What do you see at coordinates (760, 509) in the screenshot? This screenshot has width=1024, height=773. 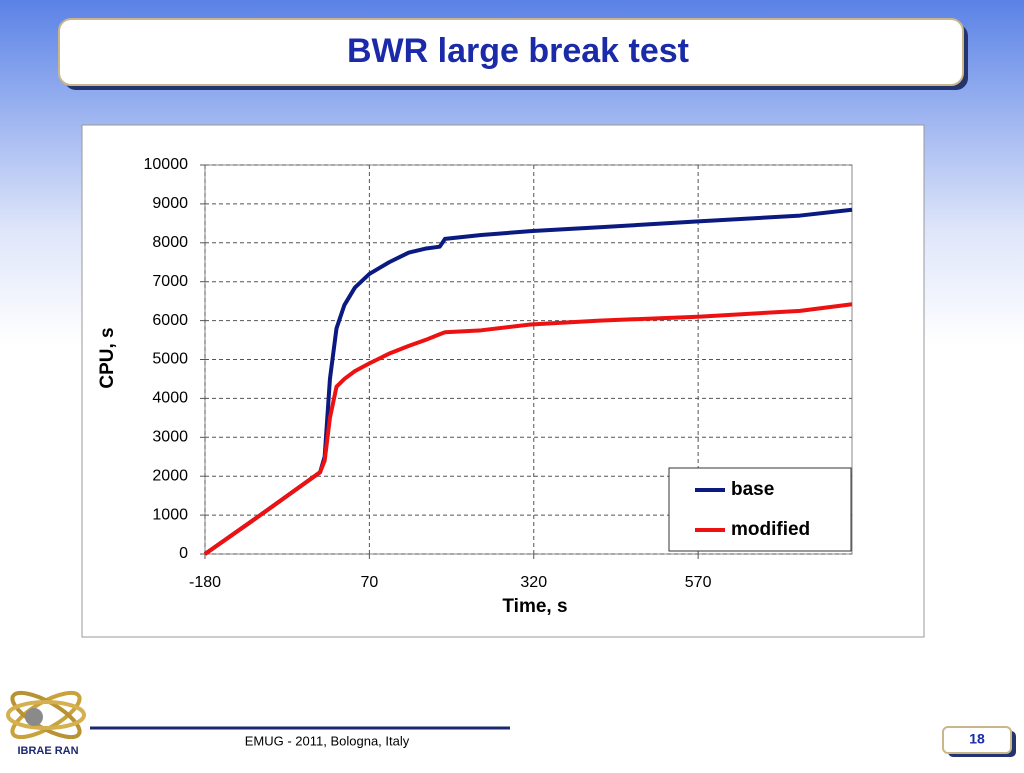 I see `legend-box` at bounding box center [760, 509].